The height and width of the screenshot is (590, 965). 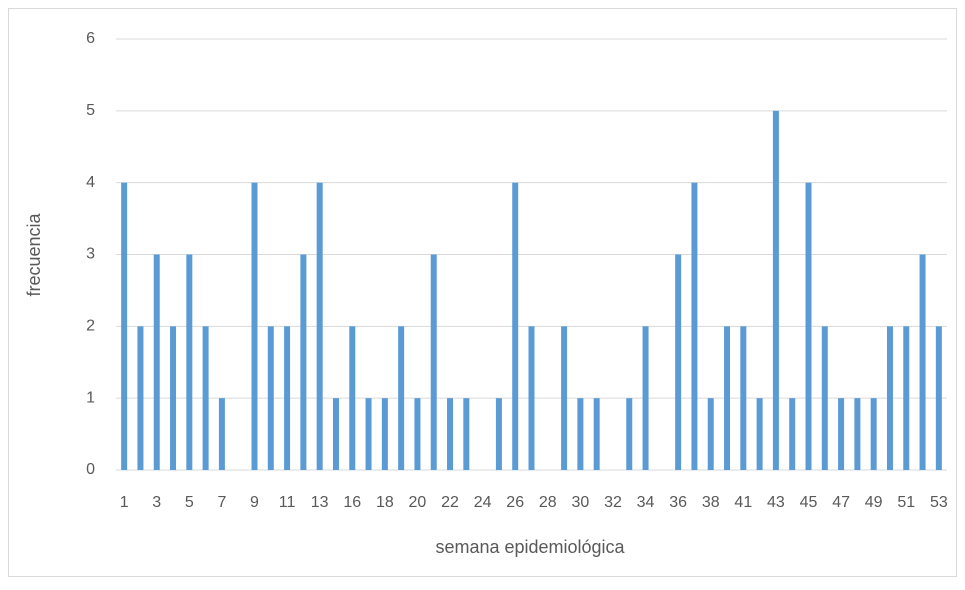 I want to click on x-tick-label: 13, so click(x=320, y=502).